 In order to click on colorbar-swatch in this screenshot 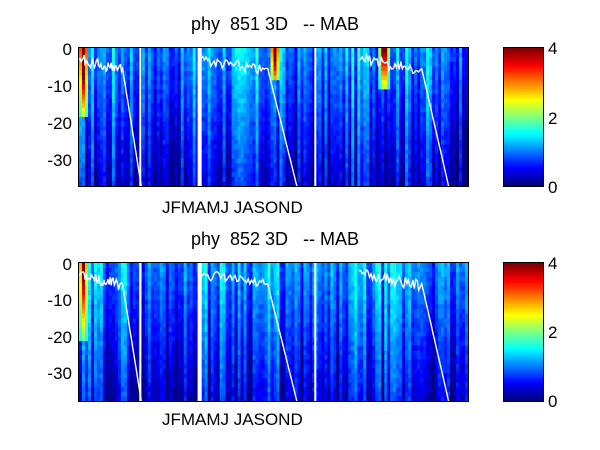, I will do `click(523, 123)`.